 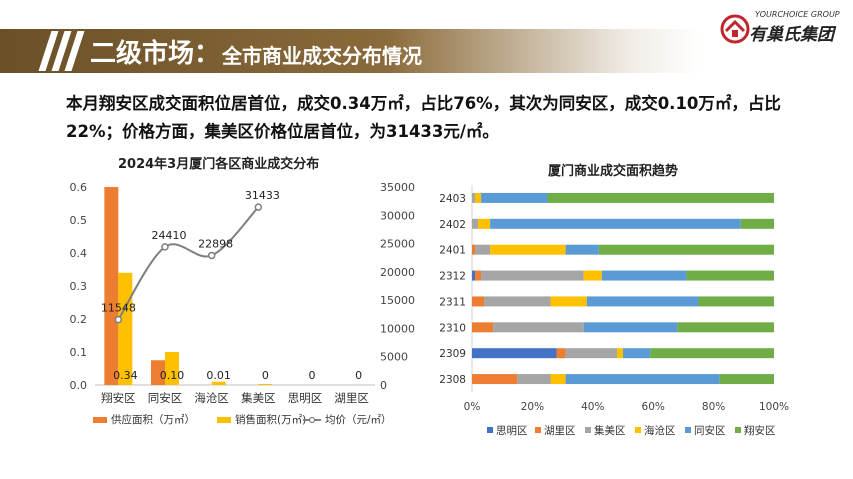 What do you see at coordinates (305, 398) in the screenshot?
I see `x-axis-category-label: 思明区` at bounding box center [305, 398].